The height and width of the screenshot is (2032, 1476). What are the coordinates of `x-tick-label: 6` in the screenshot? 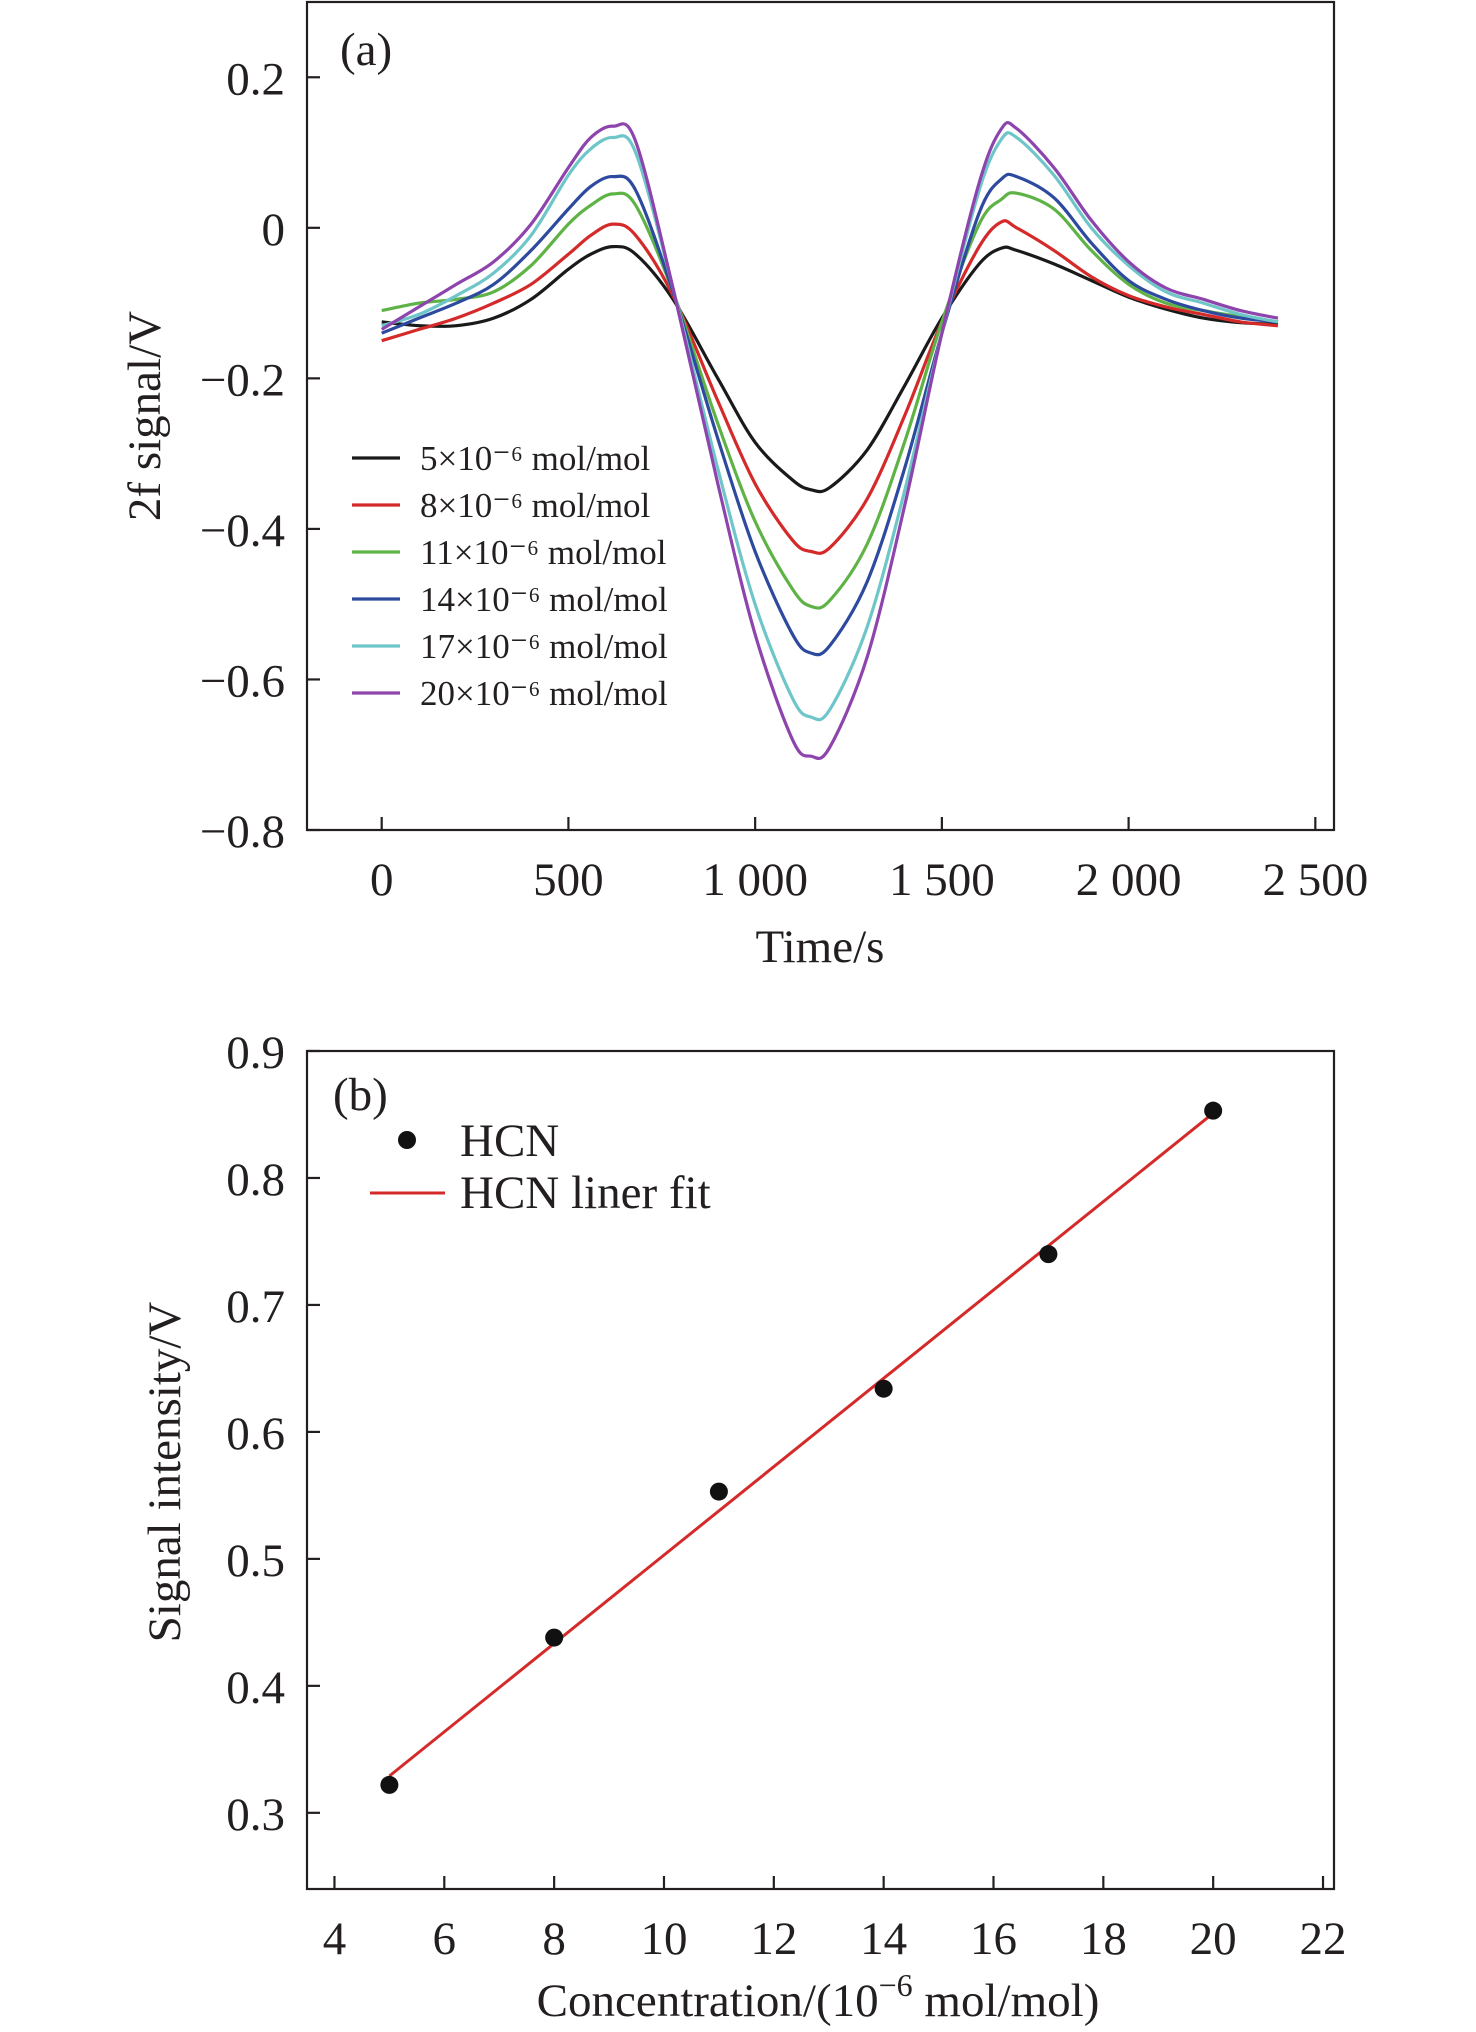 It's located at (445, 1939).